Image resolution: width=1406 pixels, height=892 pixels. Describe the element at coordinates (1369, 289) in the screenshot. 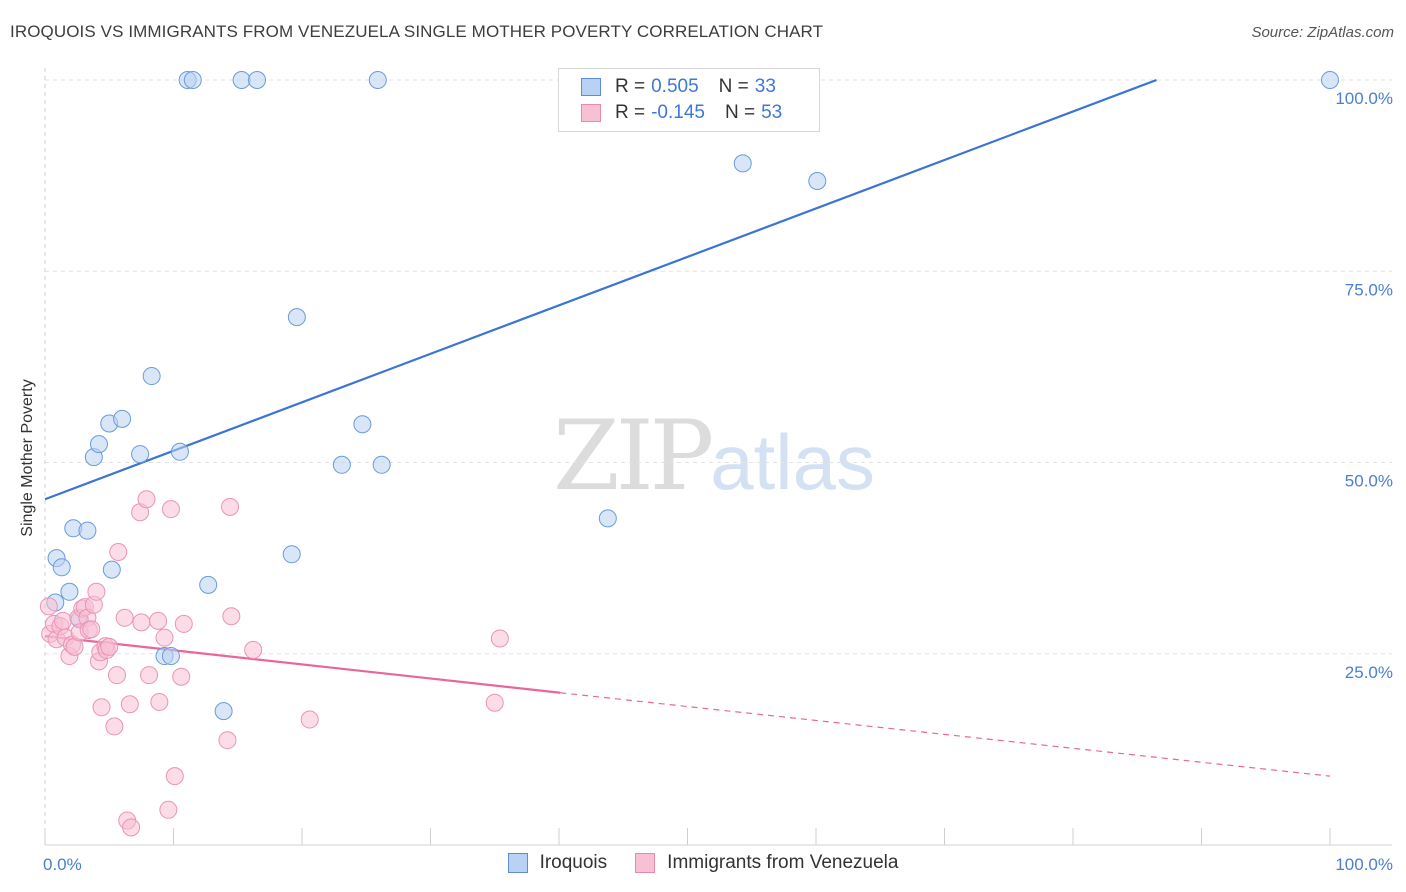

I see `y-tick-label: 75.0%` at that location.